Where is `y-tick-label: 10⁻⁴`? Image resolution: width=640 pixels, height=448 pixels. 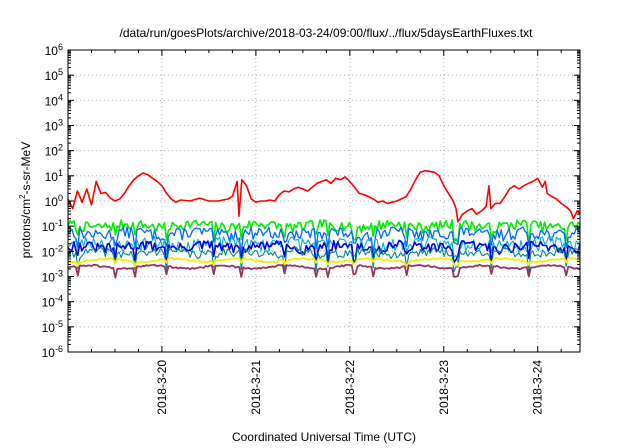 y-tick-label: 10⁻⁴ is located at coordinates (52, 302).